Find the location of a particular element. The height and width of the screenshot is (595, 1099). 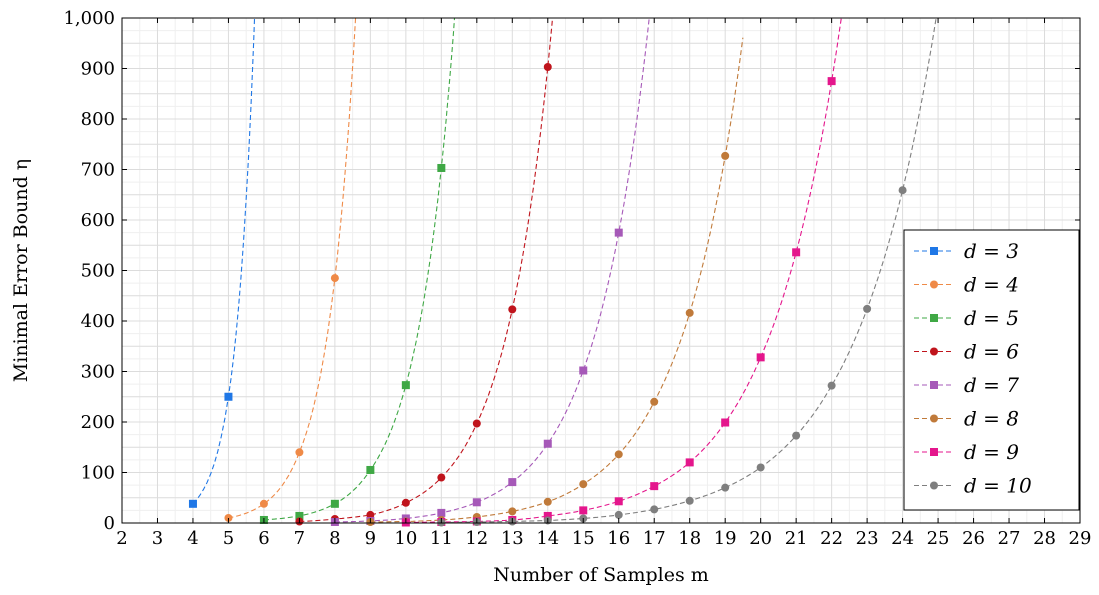

x-tick-label: 26 is located at coordinates (973, 538).